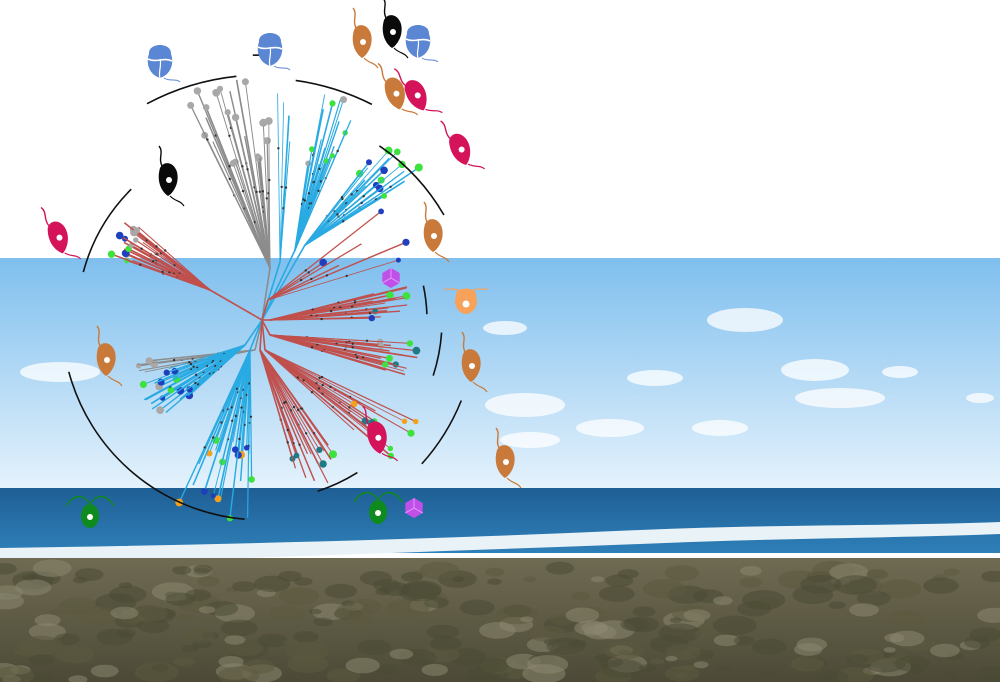 The height and width of the screenshot is (682, 1000). I want to click on dinoflagellate-icon, so click(422, 44).